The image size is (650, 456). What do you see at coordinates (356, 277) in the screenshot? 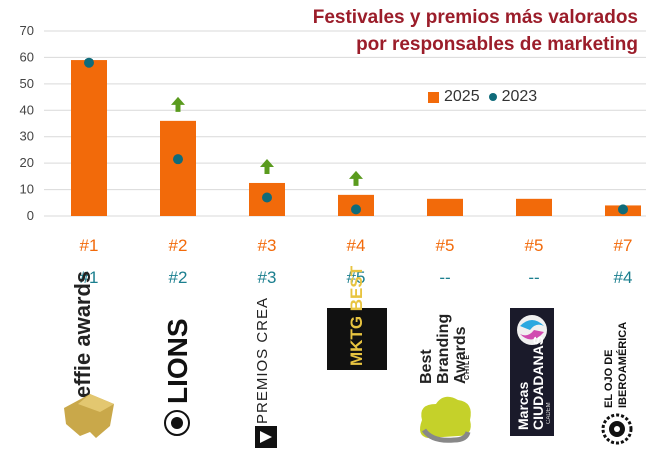
I see `rank-2023-4: #5` at bounding box center [356, 277].